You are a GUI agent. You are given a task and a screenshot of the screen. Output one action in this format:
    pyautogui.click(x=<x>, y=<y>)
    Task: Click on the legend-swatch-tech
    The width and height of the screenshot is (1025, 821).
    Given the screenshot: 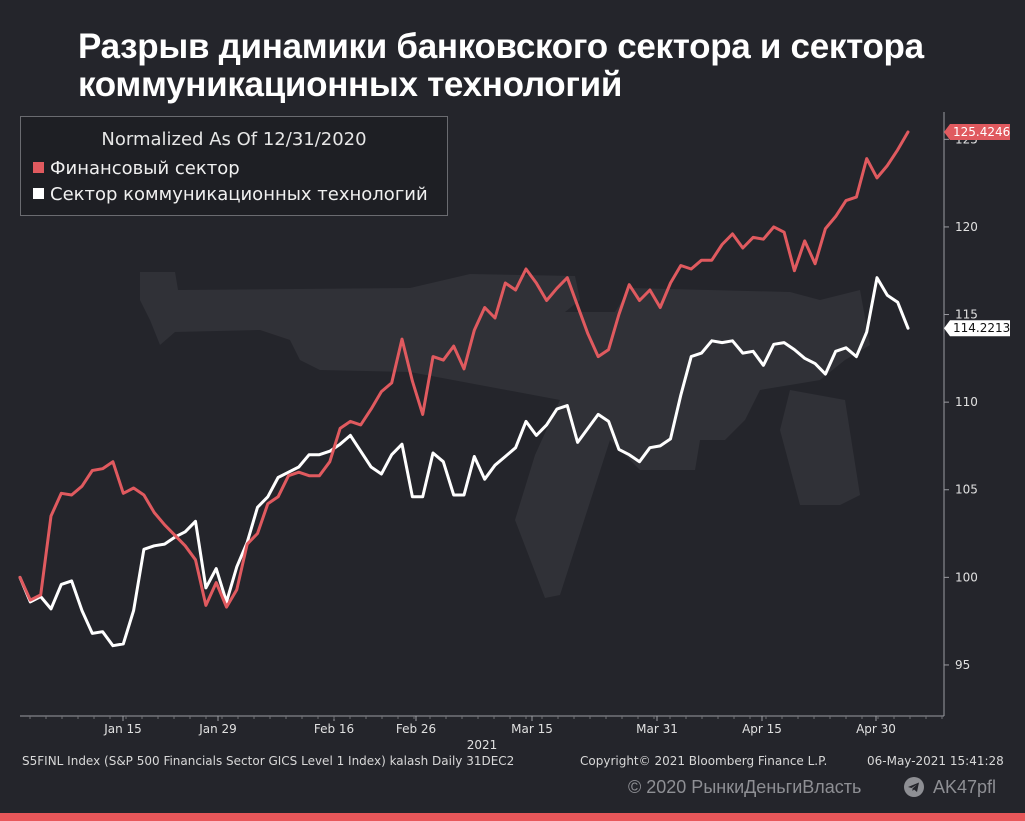 What is the action you would take?
    pyautogui.click(x=38, y=193)
    